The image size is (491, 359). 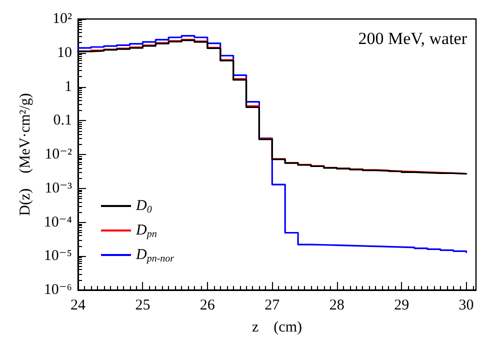 I want to click on y-tick-label: 1, so click(x=68, y=86).